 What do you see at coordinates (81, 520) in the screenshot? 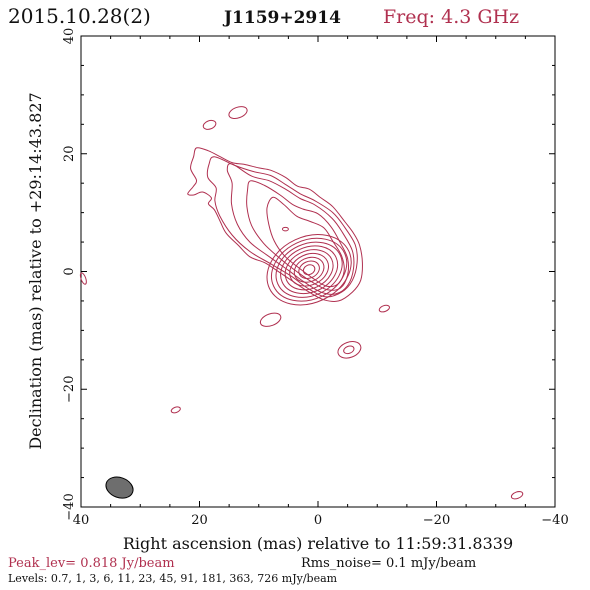
I see `x-tick-label: 40` at bounding box center [81, 520].